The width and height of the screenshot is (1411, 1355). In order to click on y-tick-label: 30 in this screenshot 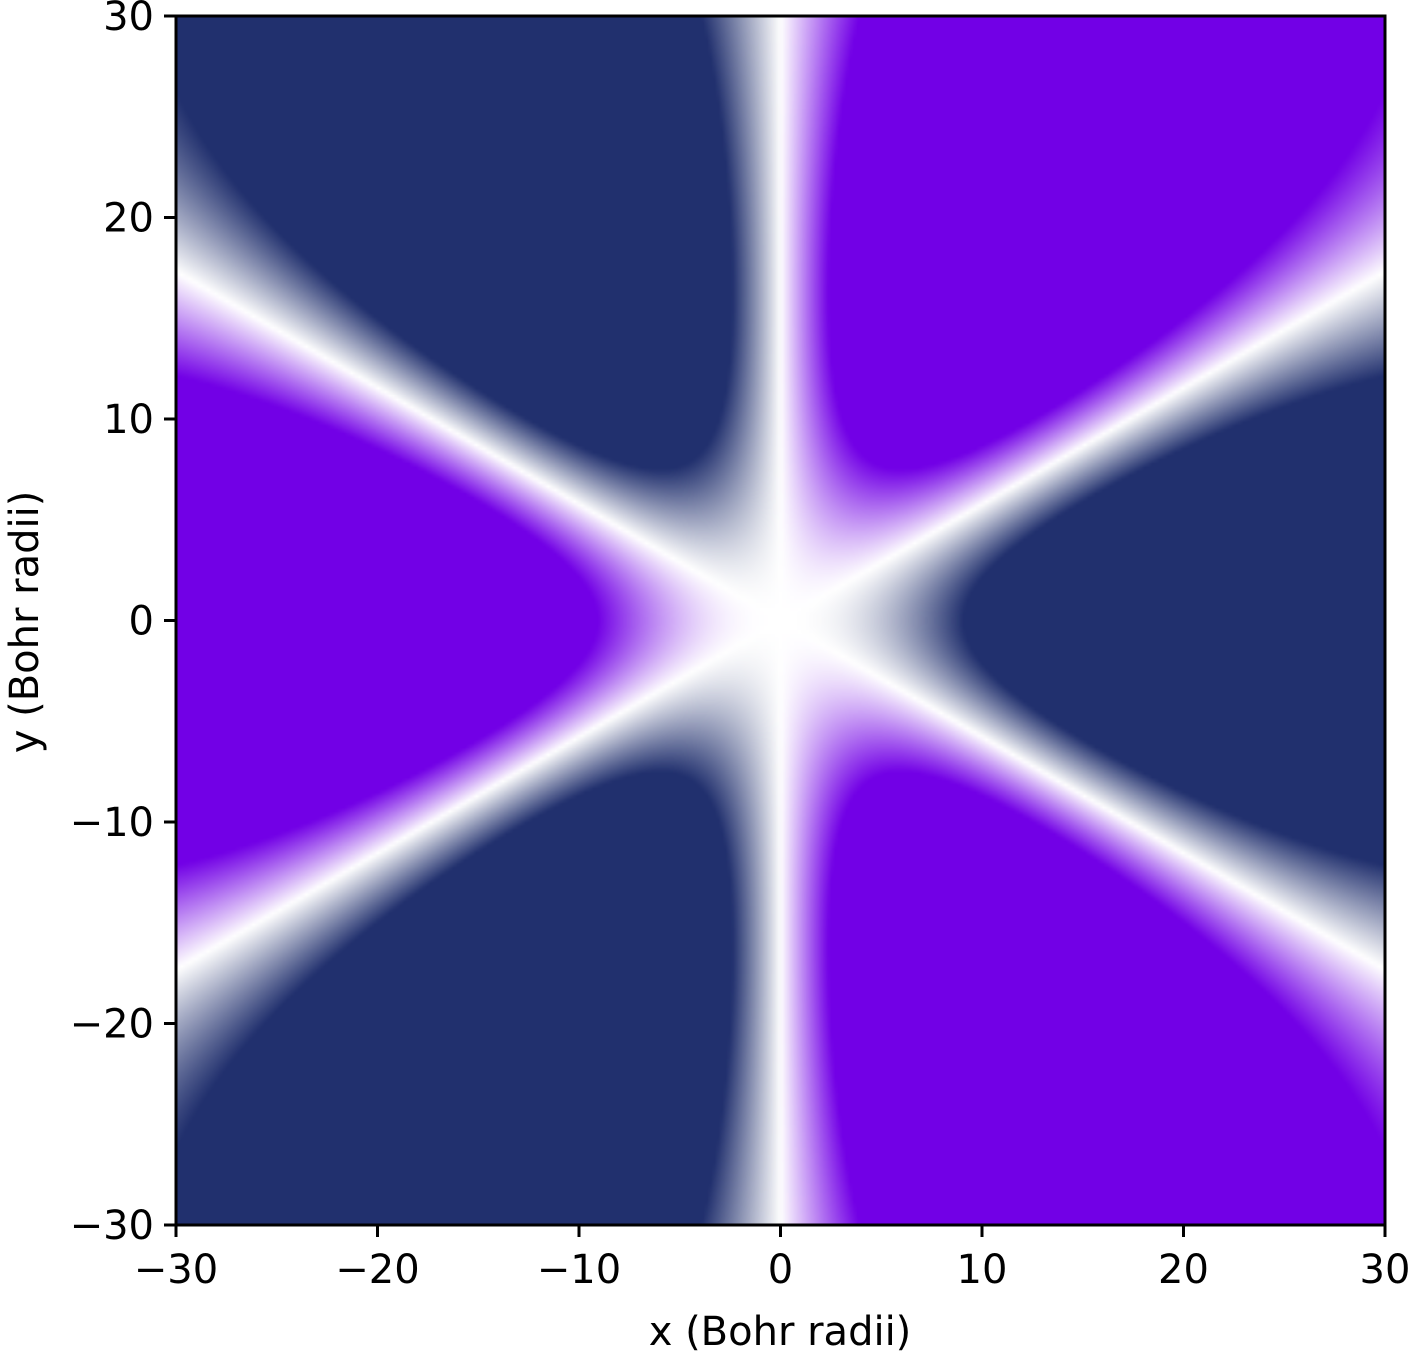, I will do `click(128, 20)`.